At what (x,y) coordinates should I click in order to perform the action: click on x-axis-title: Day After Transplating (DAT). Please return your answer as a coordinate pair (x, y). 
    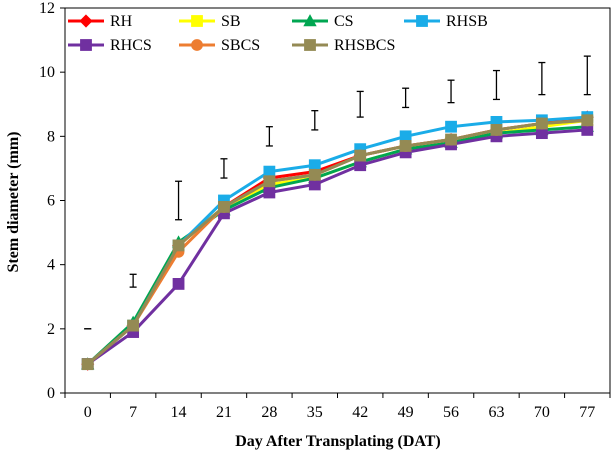
    Looking at the image, I should click on (337, 441).